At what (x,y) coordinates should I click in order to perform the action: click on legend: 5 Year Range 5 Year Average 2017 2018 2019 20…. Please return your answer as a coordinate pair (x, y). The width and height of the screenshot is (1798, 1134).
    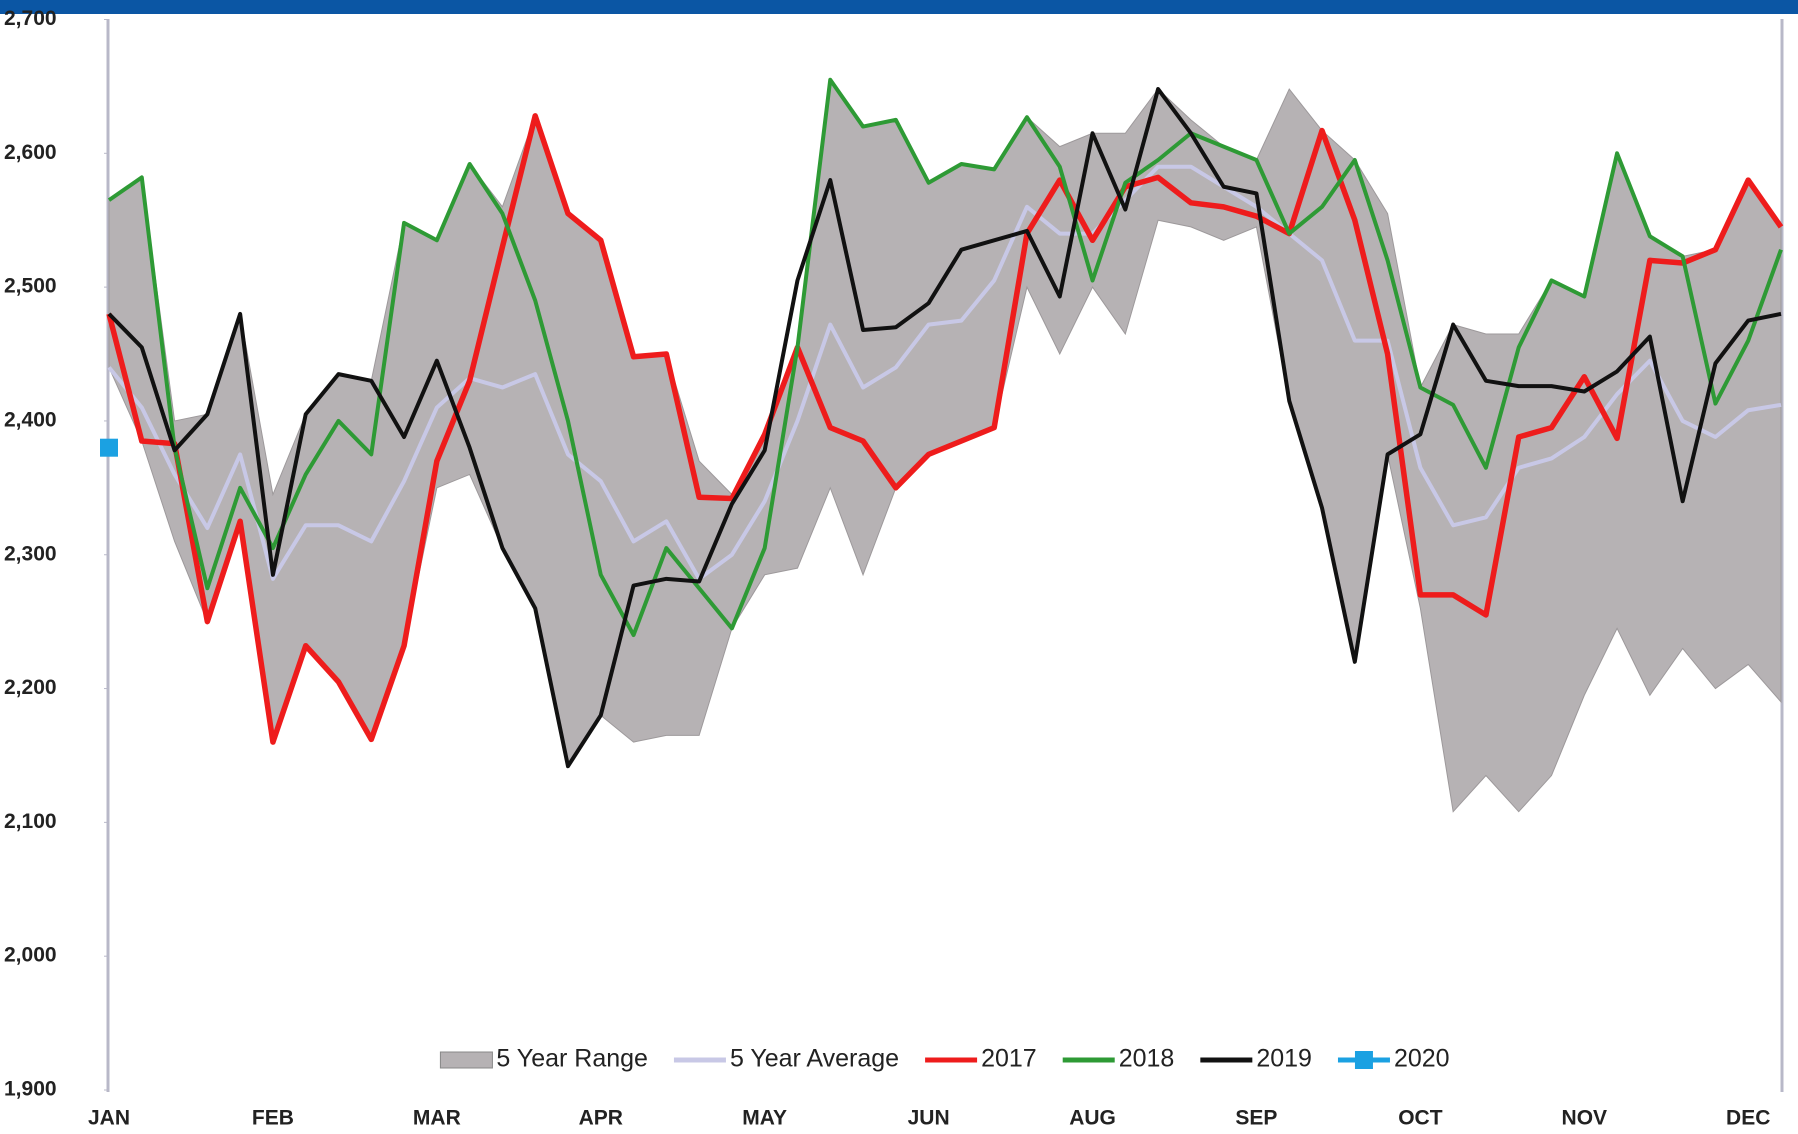
    Looking at the image, I should click on (944, 1059).